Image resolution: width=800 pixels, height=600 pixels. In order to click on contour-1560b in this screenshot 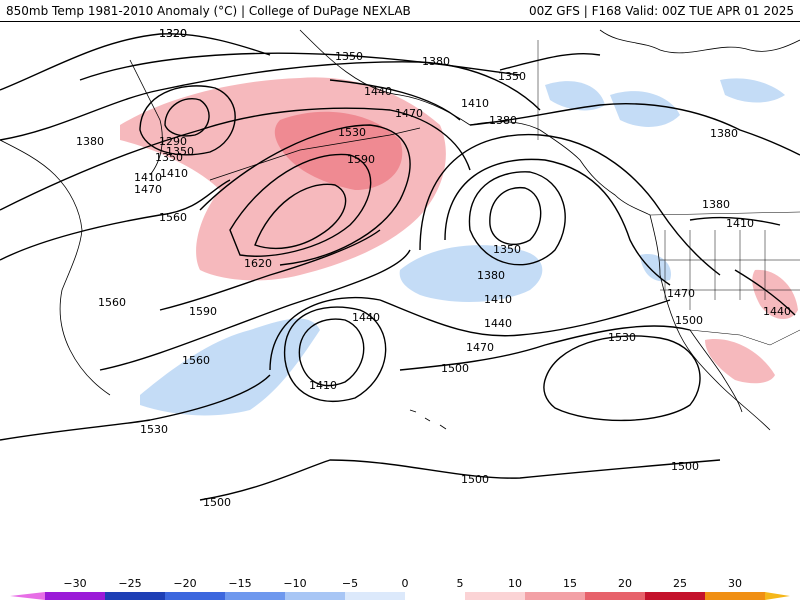, I will do `click(255, 310)`.